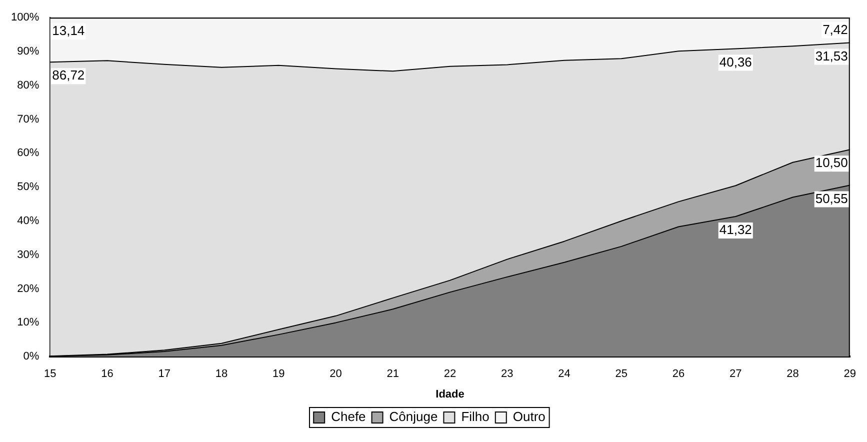 This screenshot has width=867, height=442. I want to click on x-tick-label: 24, so click(564, 374).